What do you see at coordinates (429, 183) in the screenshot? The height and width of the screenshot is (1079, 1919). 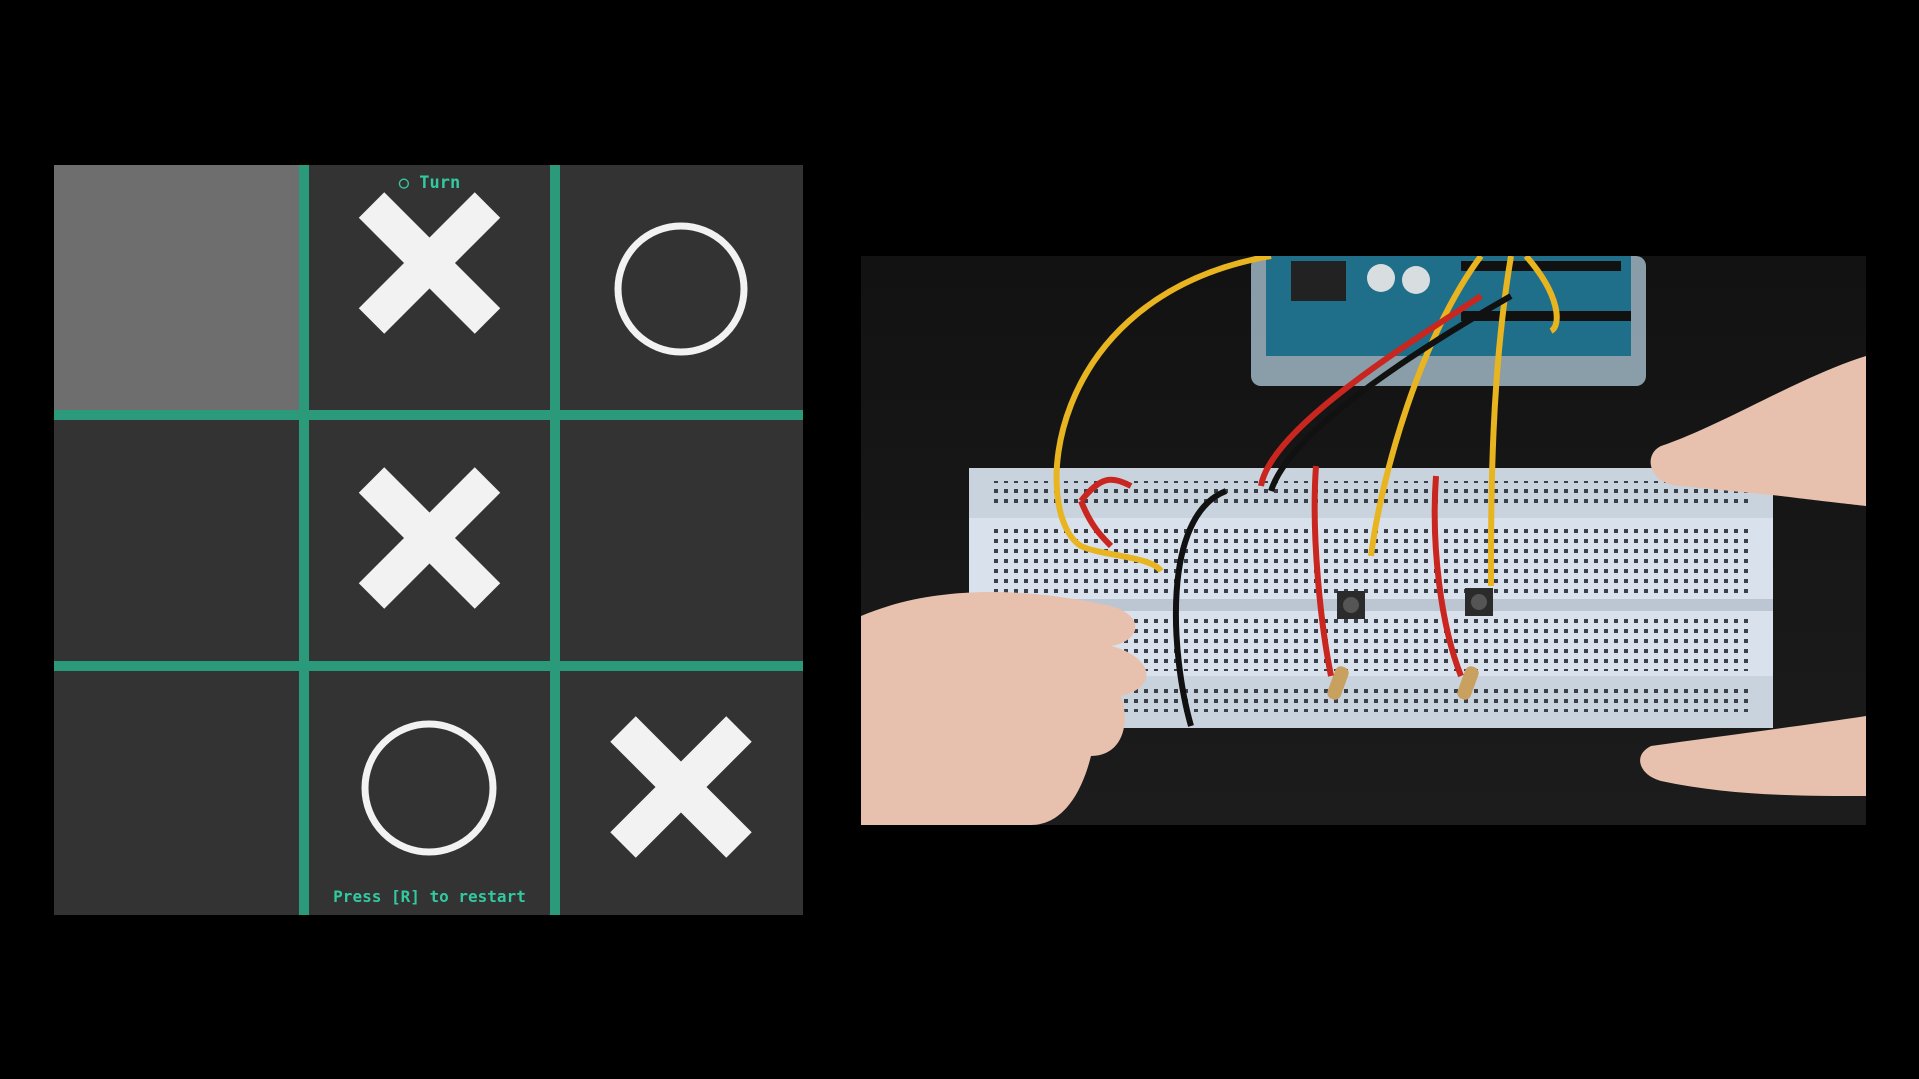 I see `turn-indicator: ○ Turn` at bounding box center [429, 183].